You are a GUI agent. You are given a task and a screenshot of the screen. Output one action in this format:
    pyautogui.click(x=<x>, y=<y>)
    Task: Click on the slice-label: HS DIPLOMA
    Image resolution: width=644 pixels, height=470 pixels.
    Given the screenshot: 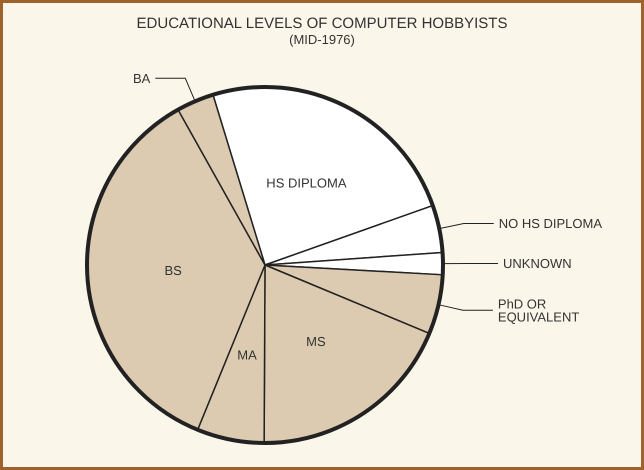 What is the action you would take?
    pyautogui.click(x=306, y=182)
    